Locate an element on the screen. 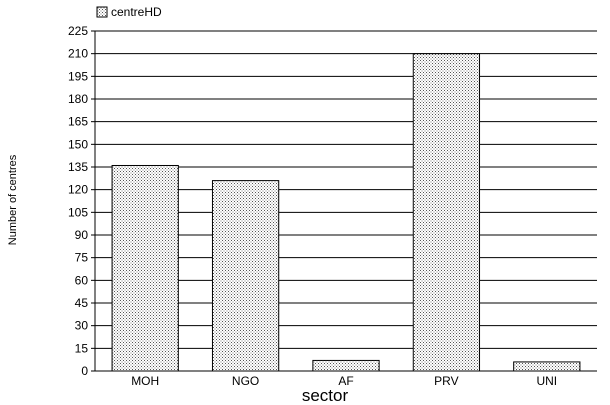 This screenshot has width=610, height=405. y-tick-label: 105 is located at coordinates (78, 212).